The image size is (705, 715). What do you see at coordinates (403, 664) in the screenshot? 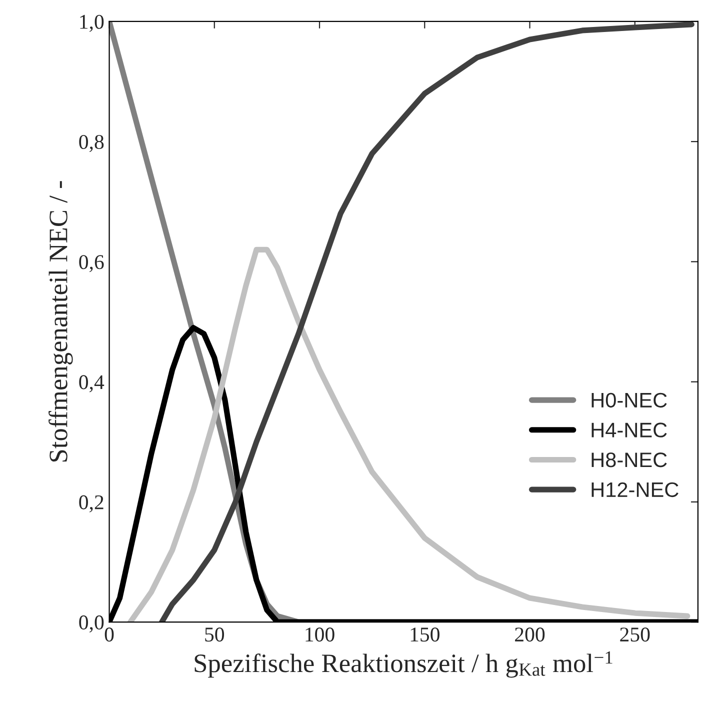
I see `x-axis-title: Spezifische Reaktionszeit / h g$_{Kat}$ mol$^{−1}$` at bounding box center [403, 664].